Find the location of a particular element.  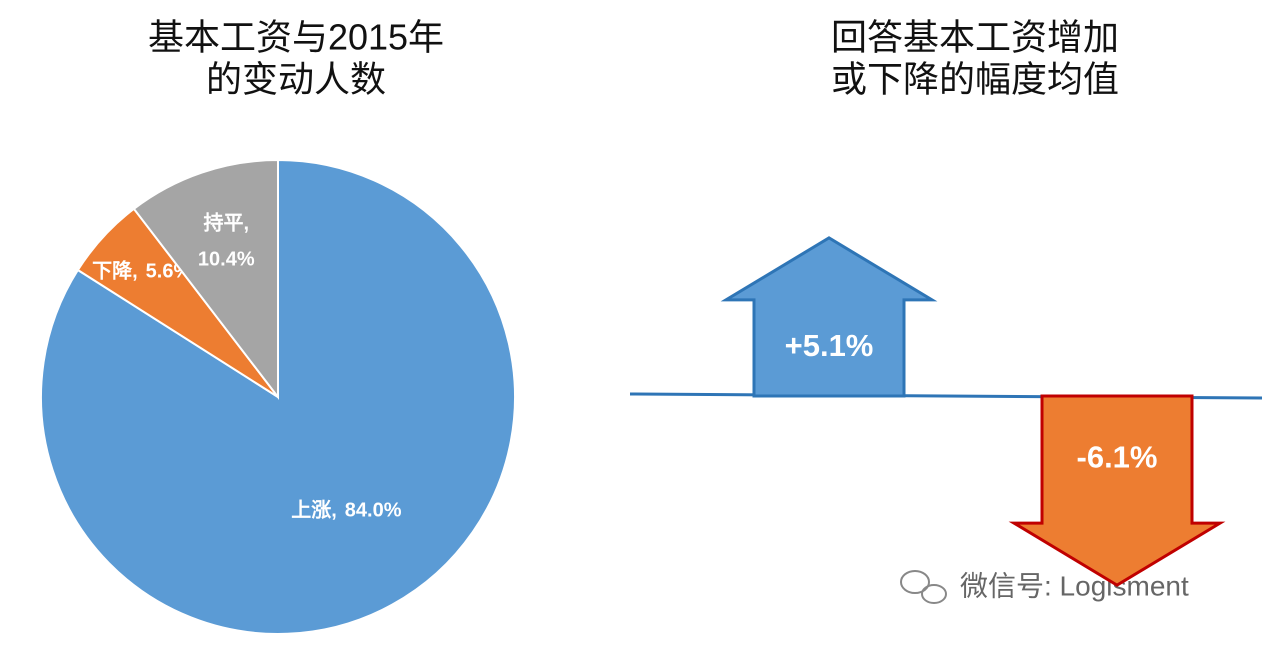

slice-value: 10.4% is located at coordinates (226, 260).